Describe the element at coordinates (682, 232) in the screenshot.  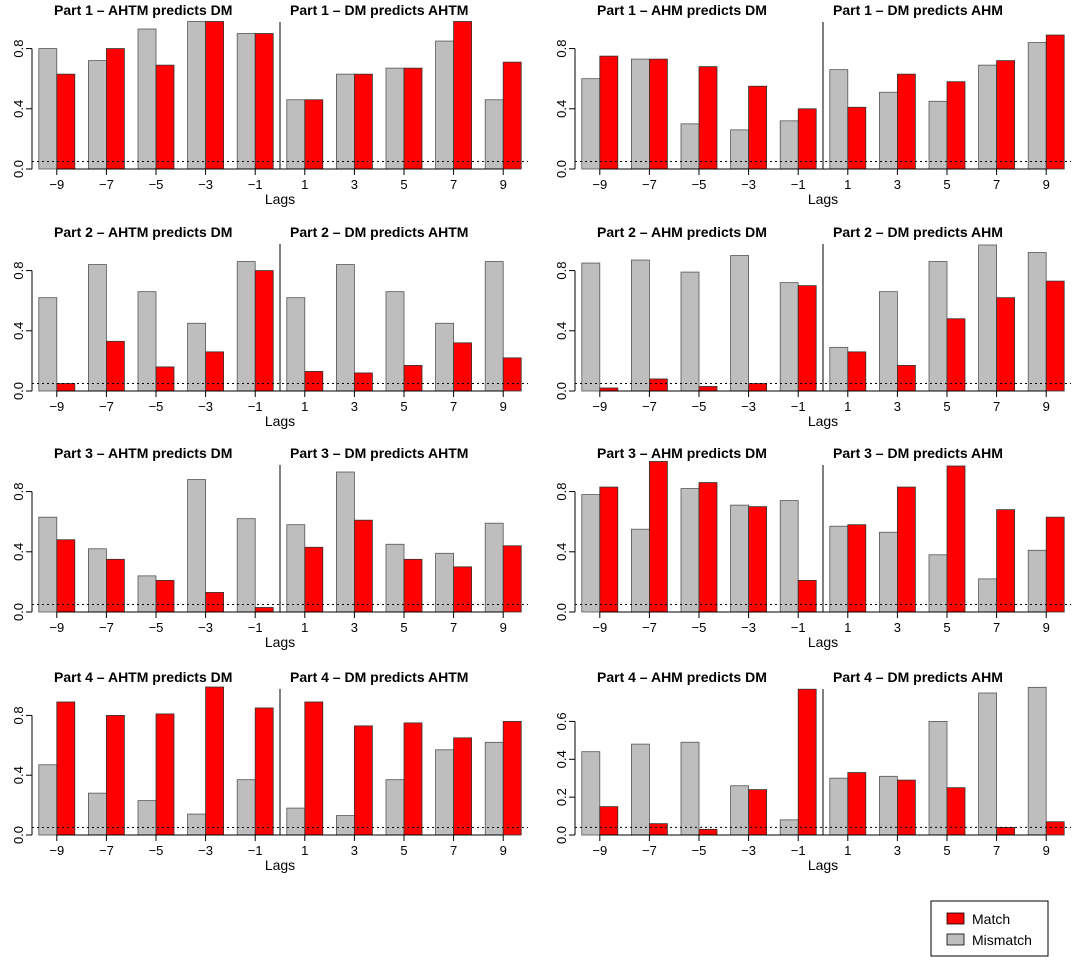
I see `panel-title-left: Part 2 – AHM predicts DM` at that location.